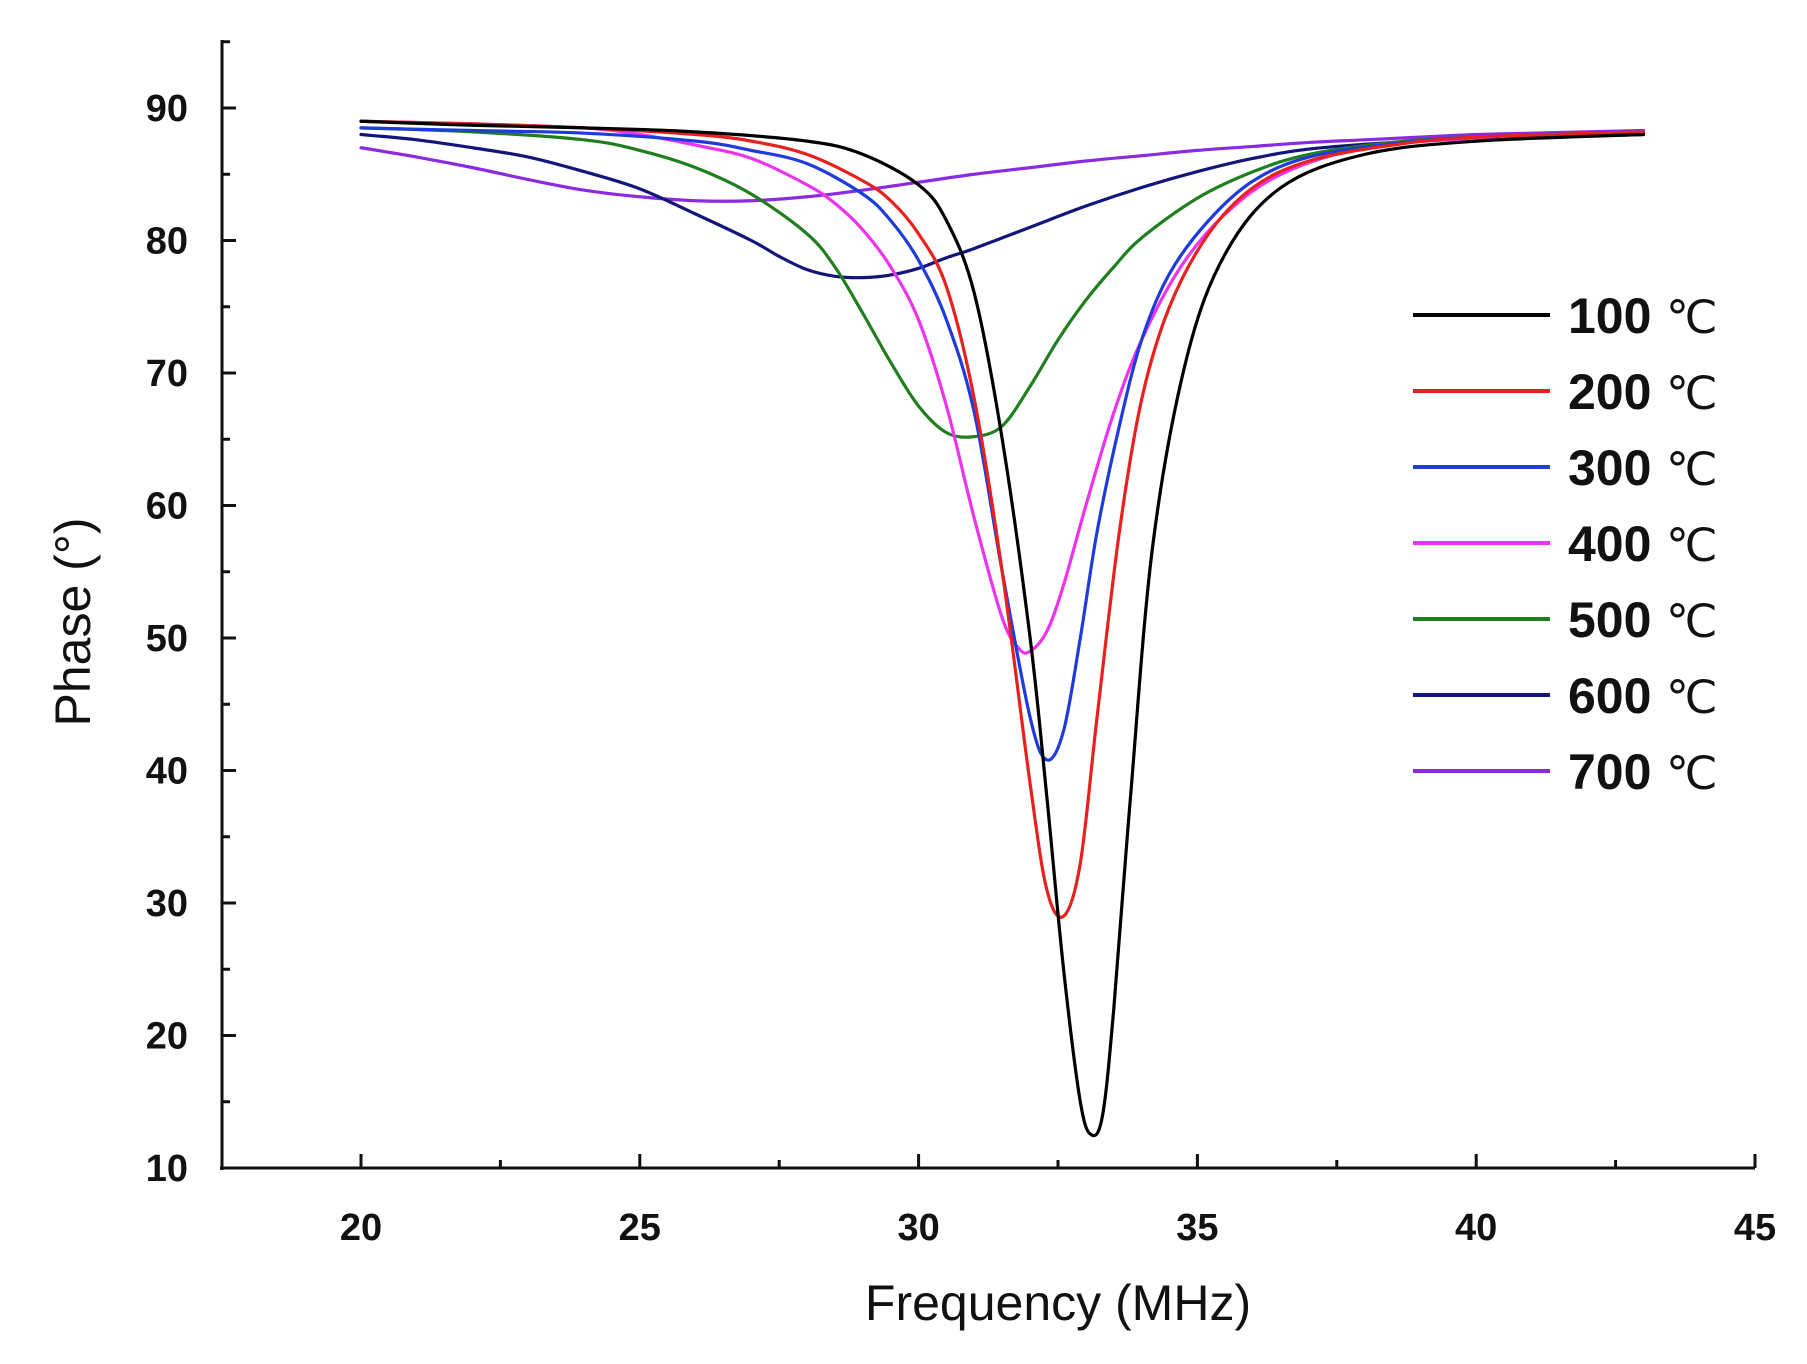 This screenshot has width=1807, height=1364. What do you see at coordinates (167, 772) in the screenshot?
I see `y-tick-label: 40` at bounding box center [167, 772].